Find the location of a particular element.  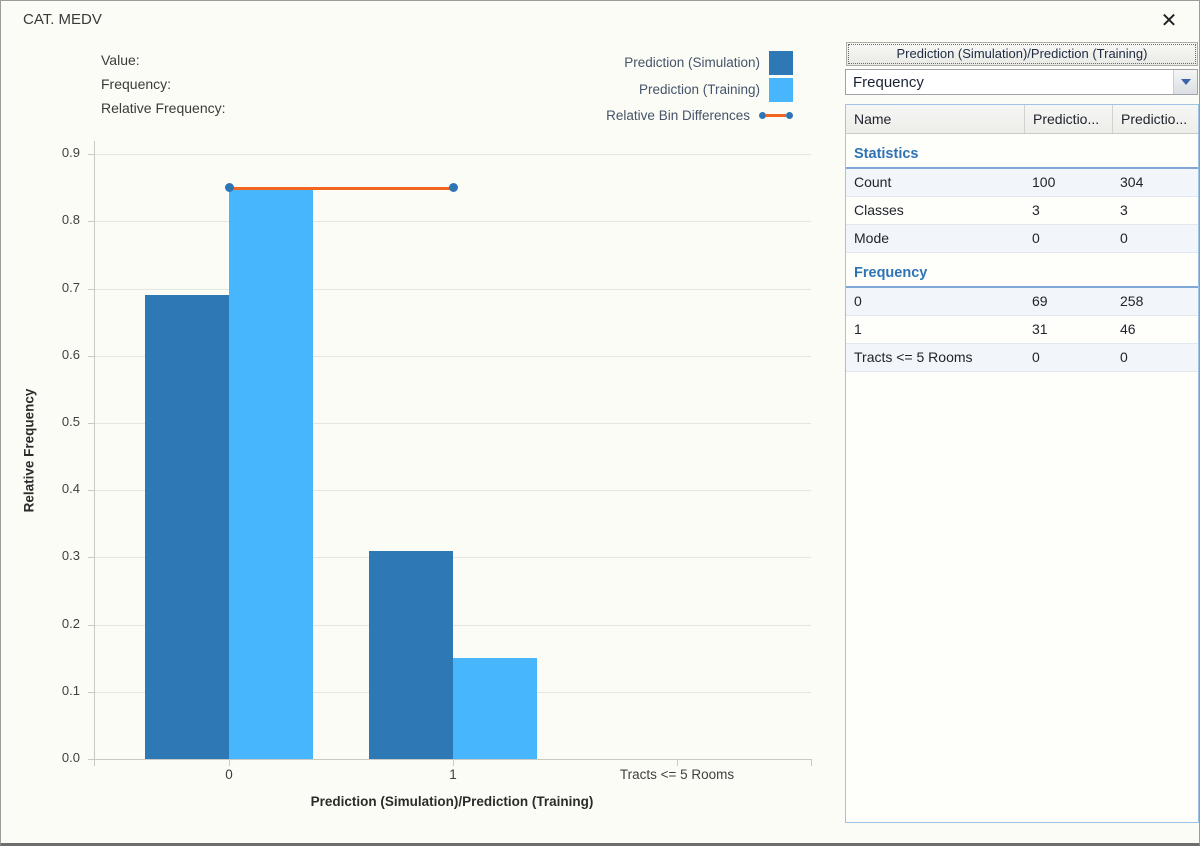

legend-item-simulation: Prediction (Simulation) is located at coordinates (657, 62).